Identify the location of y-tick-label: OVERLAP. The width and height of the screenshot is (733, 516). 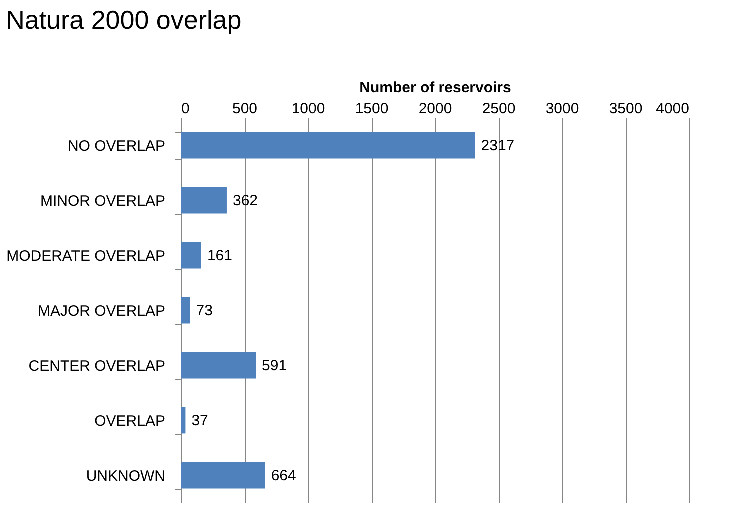
(130, 421).